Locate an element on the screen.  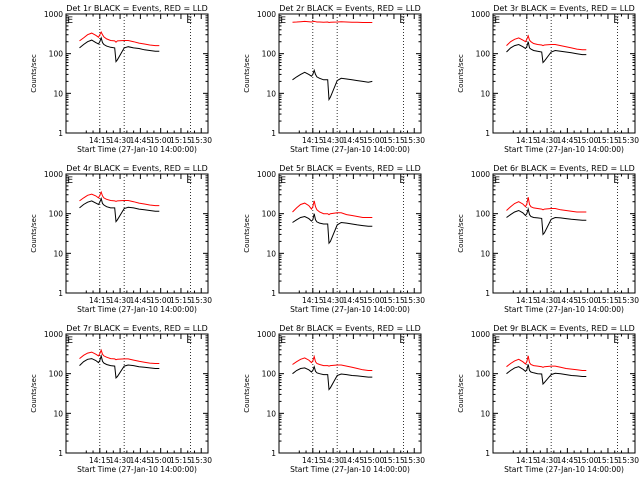
chart-title: Det 2r BLACK = Events, RED = LLD is located at coordinates (350, 8).